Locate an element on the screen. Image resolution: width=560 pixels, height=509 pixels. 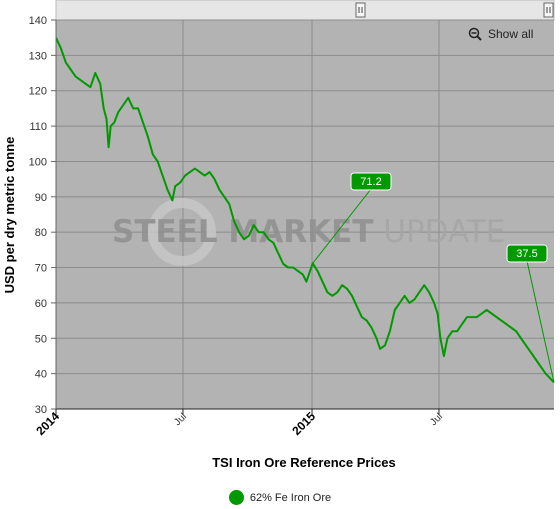
y-tick-label: 90 is located at coordinates (41, 198).